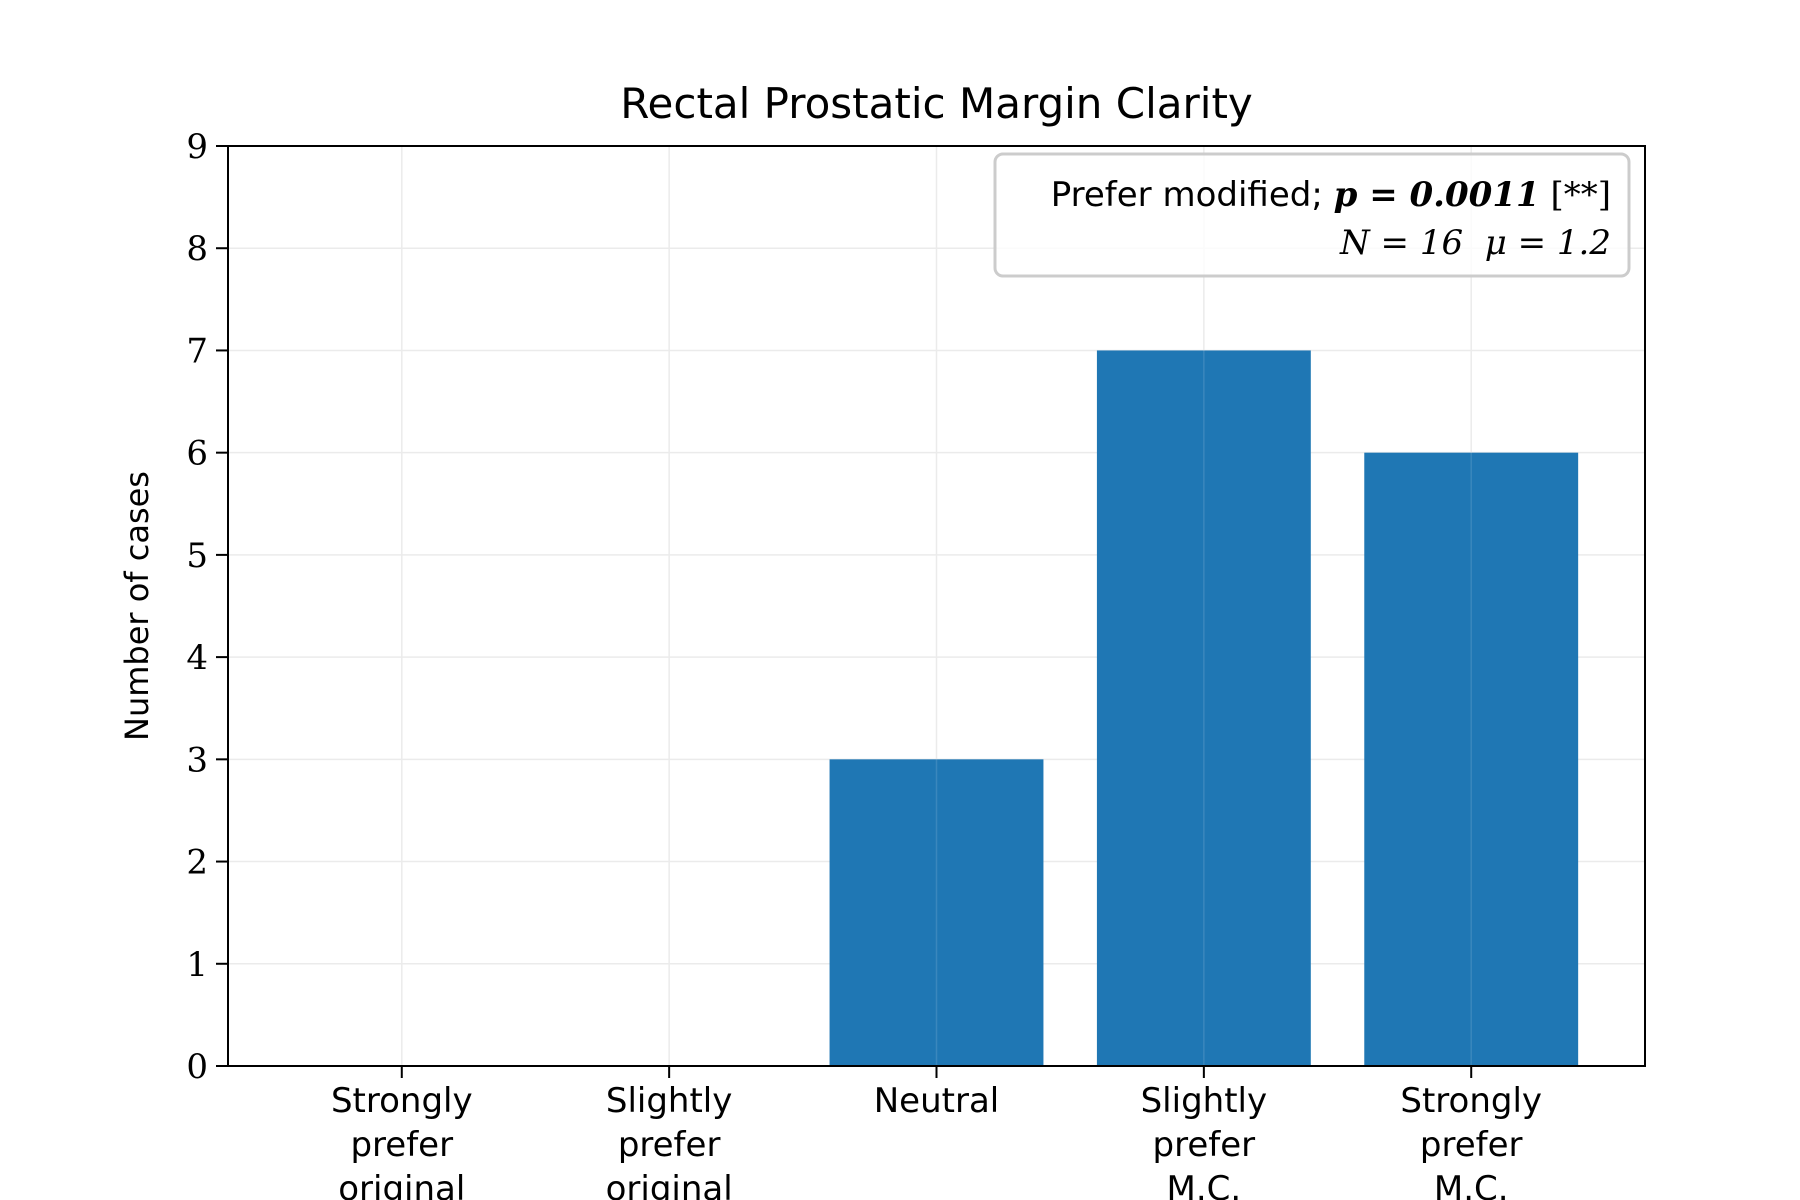 The width and height of the screenshot is (1800, 1200). I want to click on x-tick-label: Strongly prefer M.C., so click(1471, 1140).